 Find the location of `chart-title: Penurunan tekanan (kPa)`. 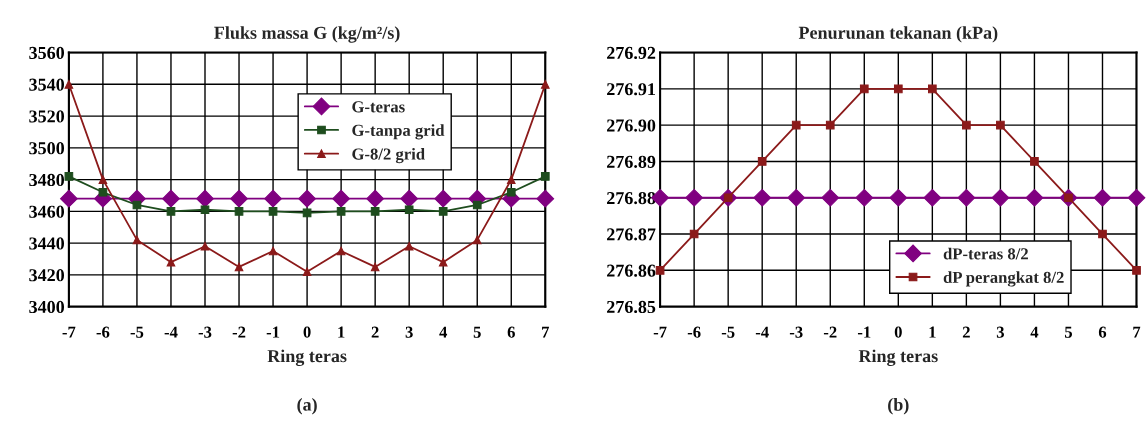

chart-title: Penurunan tekanan (kPa) is located at coordinates (898, 34).